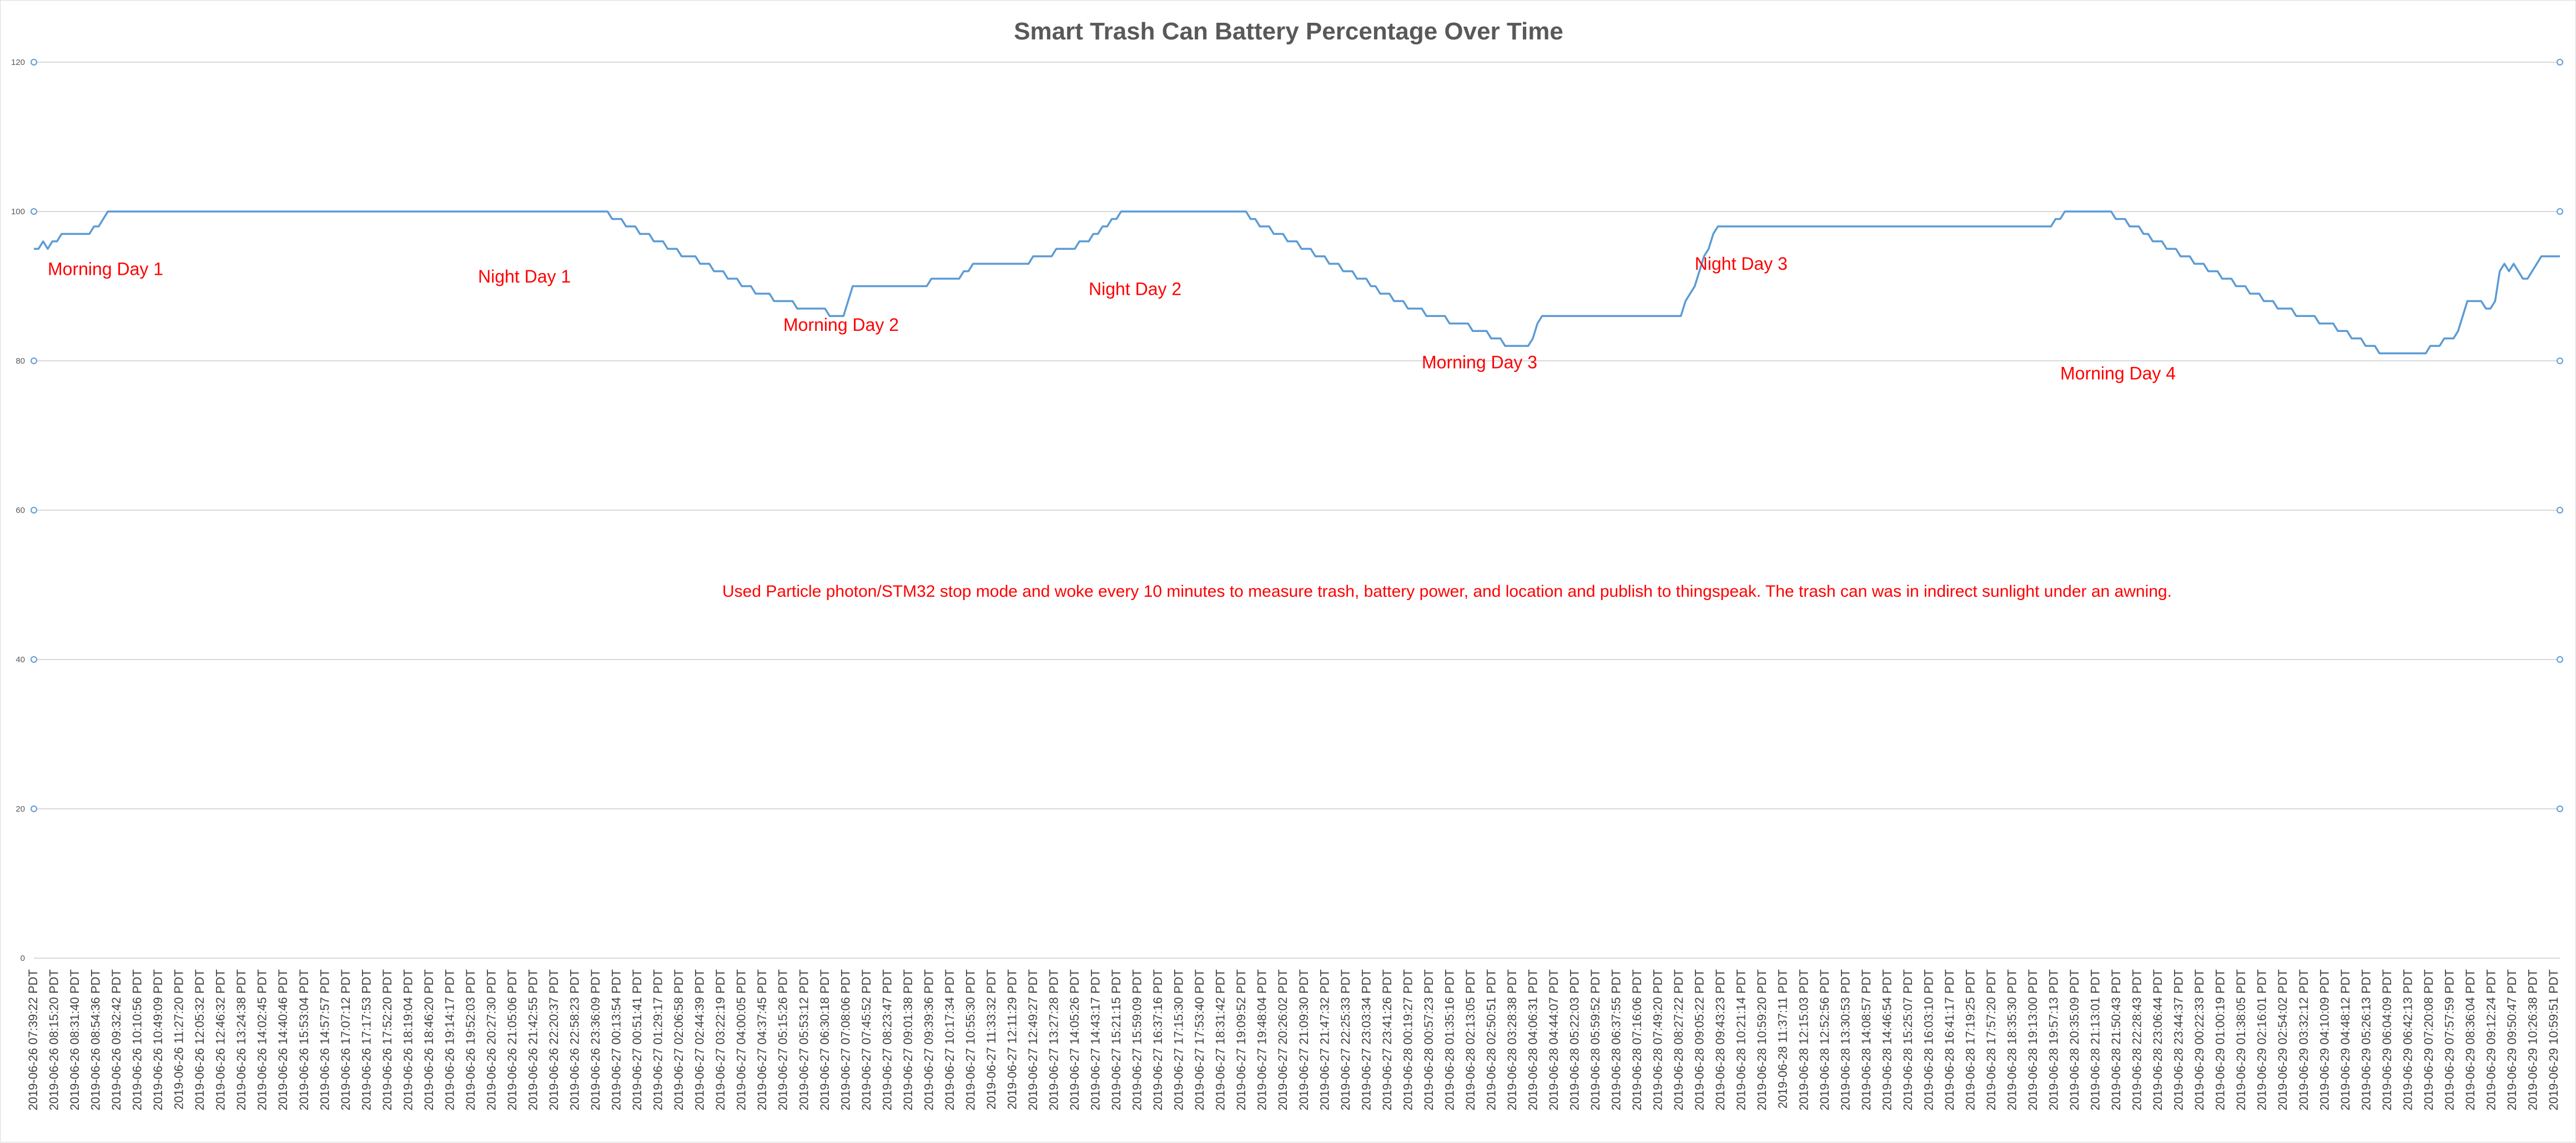 The width and height of the screenshot is (2576, 1143). What do you see at coordinates (1366, 1039) in the screenshot?
I see `x-tick-label: 2019-06-27 23:03:34 PDT` at bounding box center [1366, 1039].